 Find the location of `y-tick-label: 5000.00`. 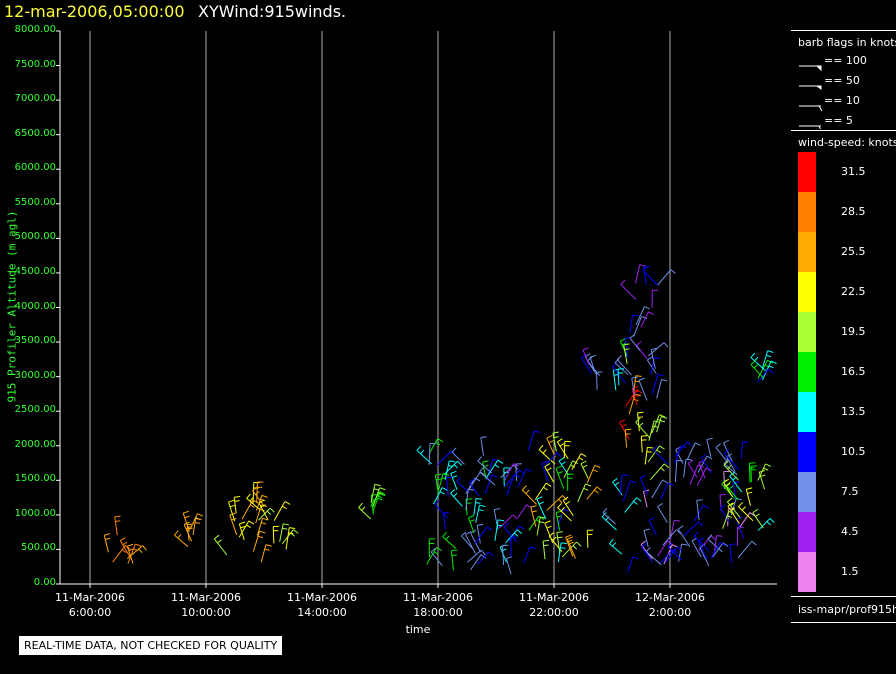

y-tick-label: 5000.00 is located at coordinates (35, 237).